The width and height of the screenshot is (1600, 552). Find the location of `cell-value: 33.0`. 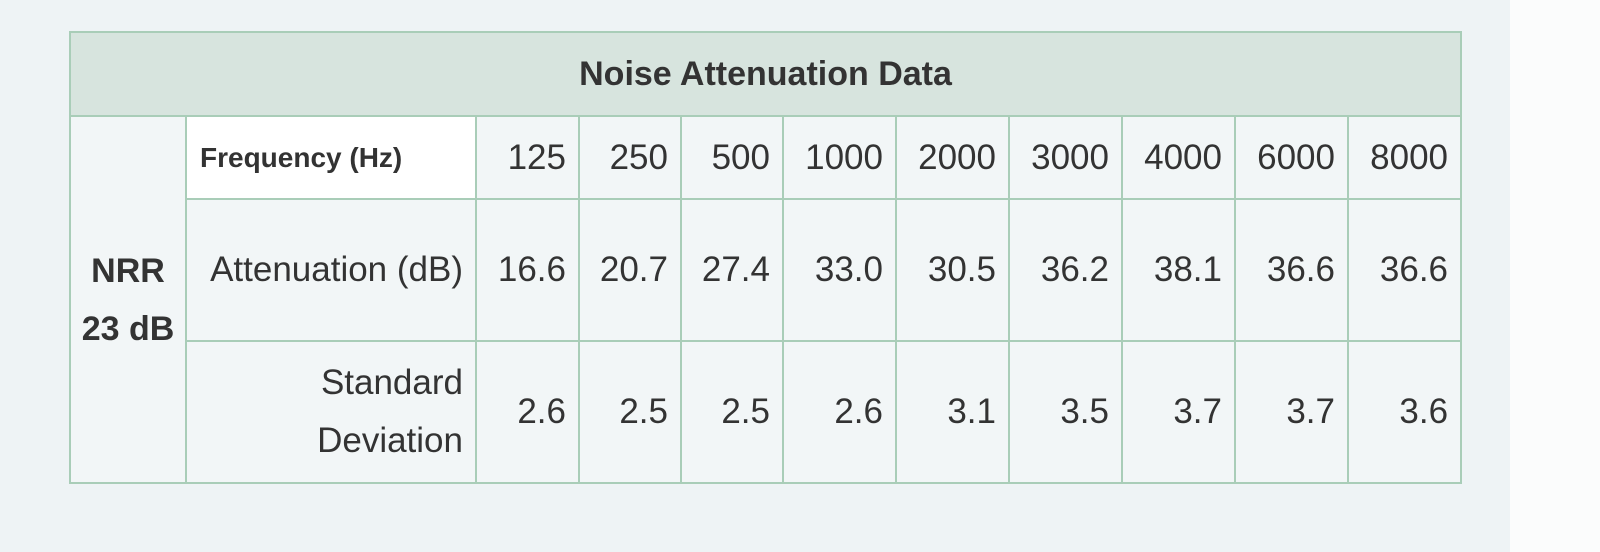

cell-value: 33.0 is located at coordinates (839, 270).